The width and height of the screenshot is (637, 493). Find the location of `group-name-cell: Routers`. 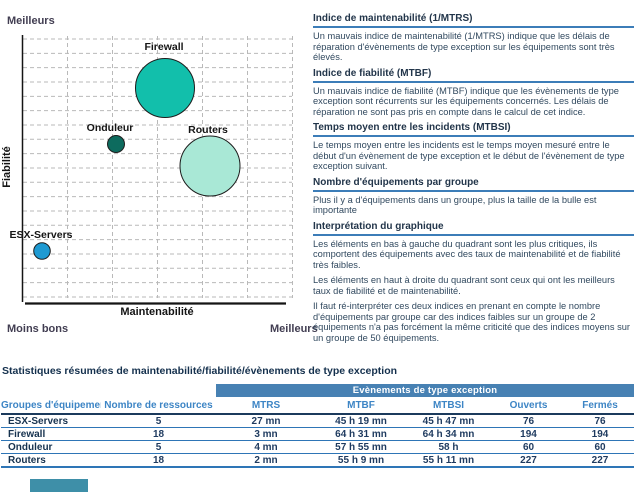

group-name-cell: Routers is located at coordinates (51, 460).